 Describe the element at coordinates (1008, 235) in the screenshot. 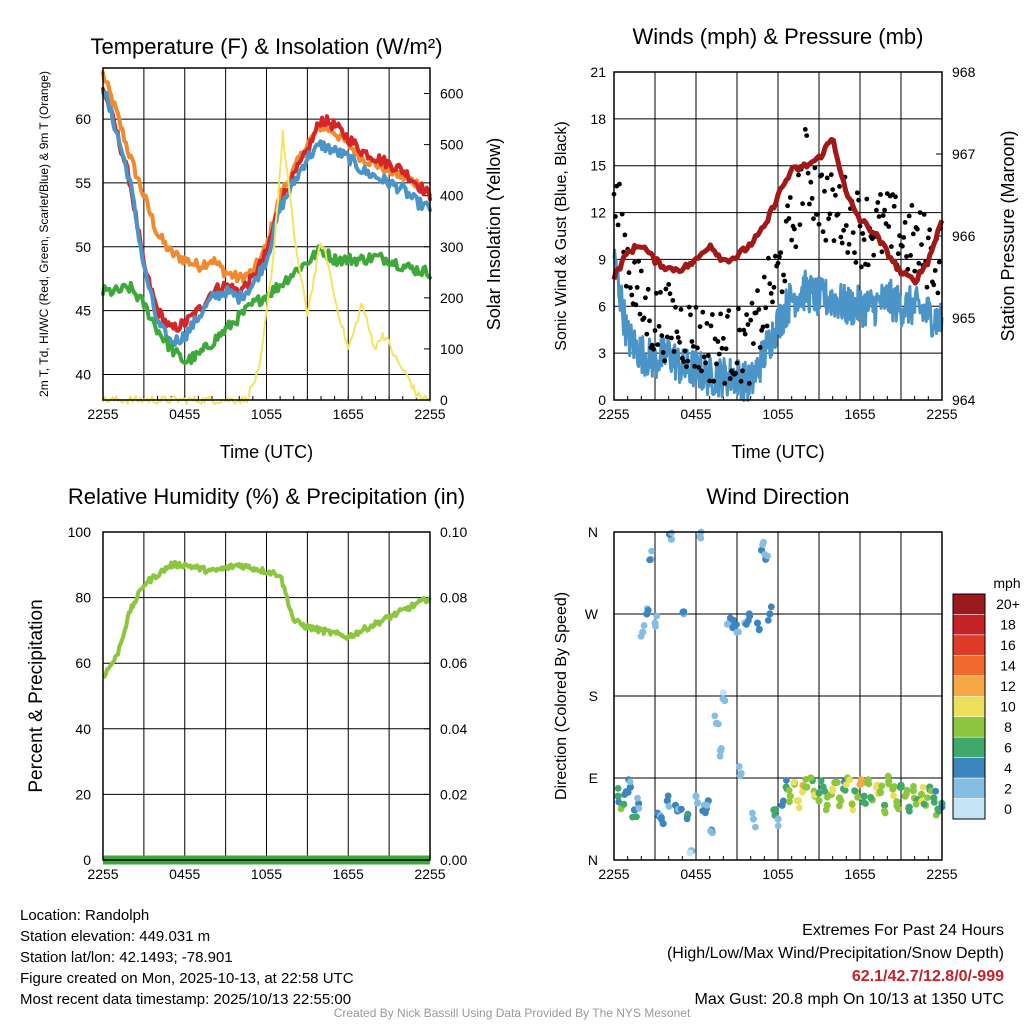

I see `y2-axis-title: Station Pressure (Maroon)` at that location.